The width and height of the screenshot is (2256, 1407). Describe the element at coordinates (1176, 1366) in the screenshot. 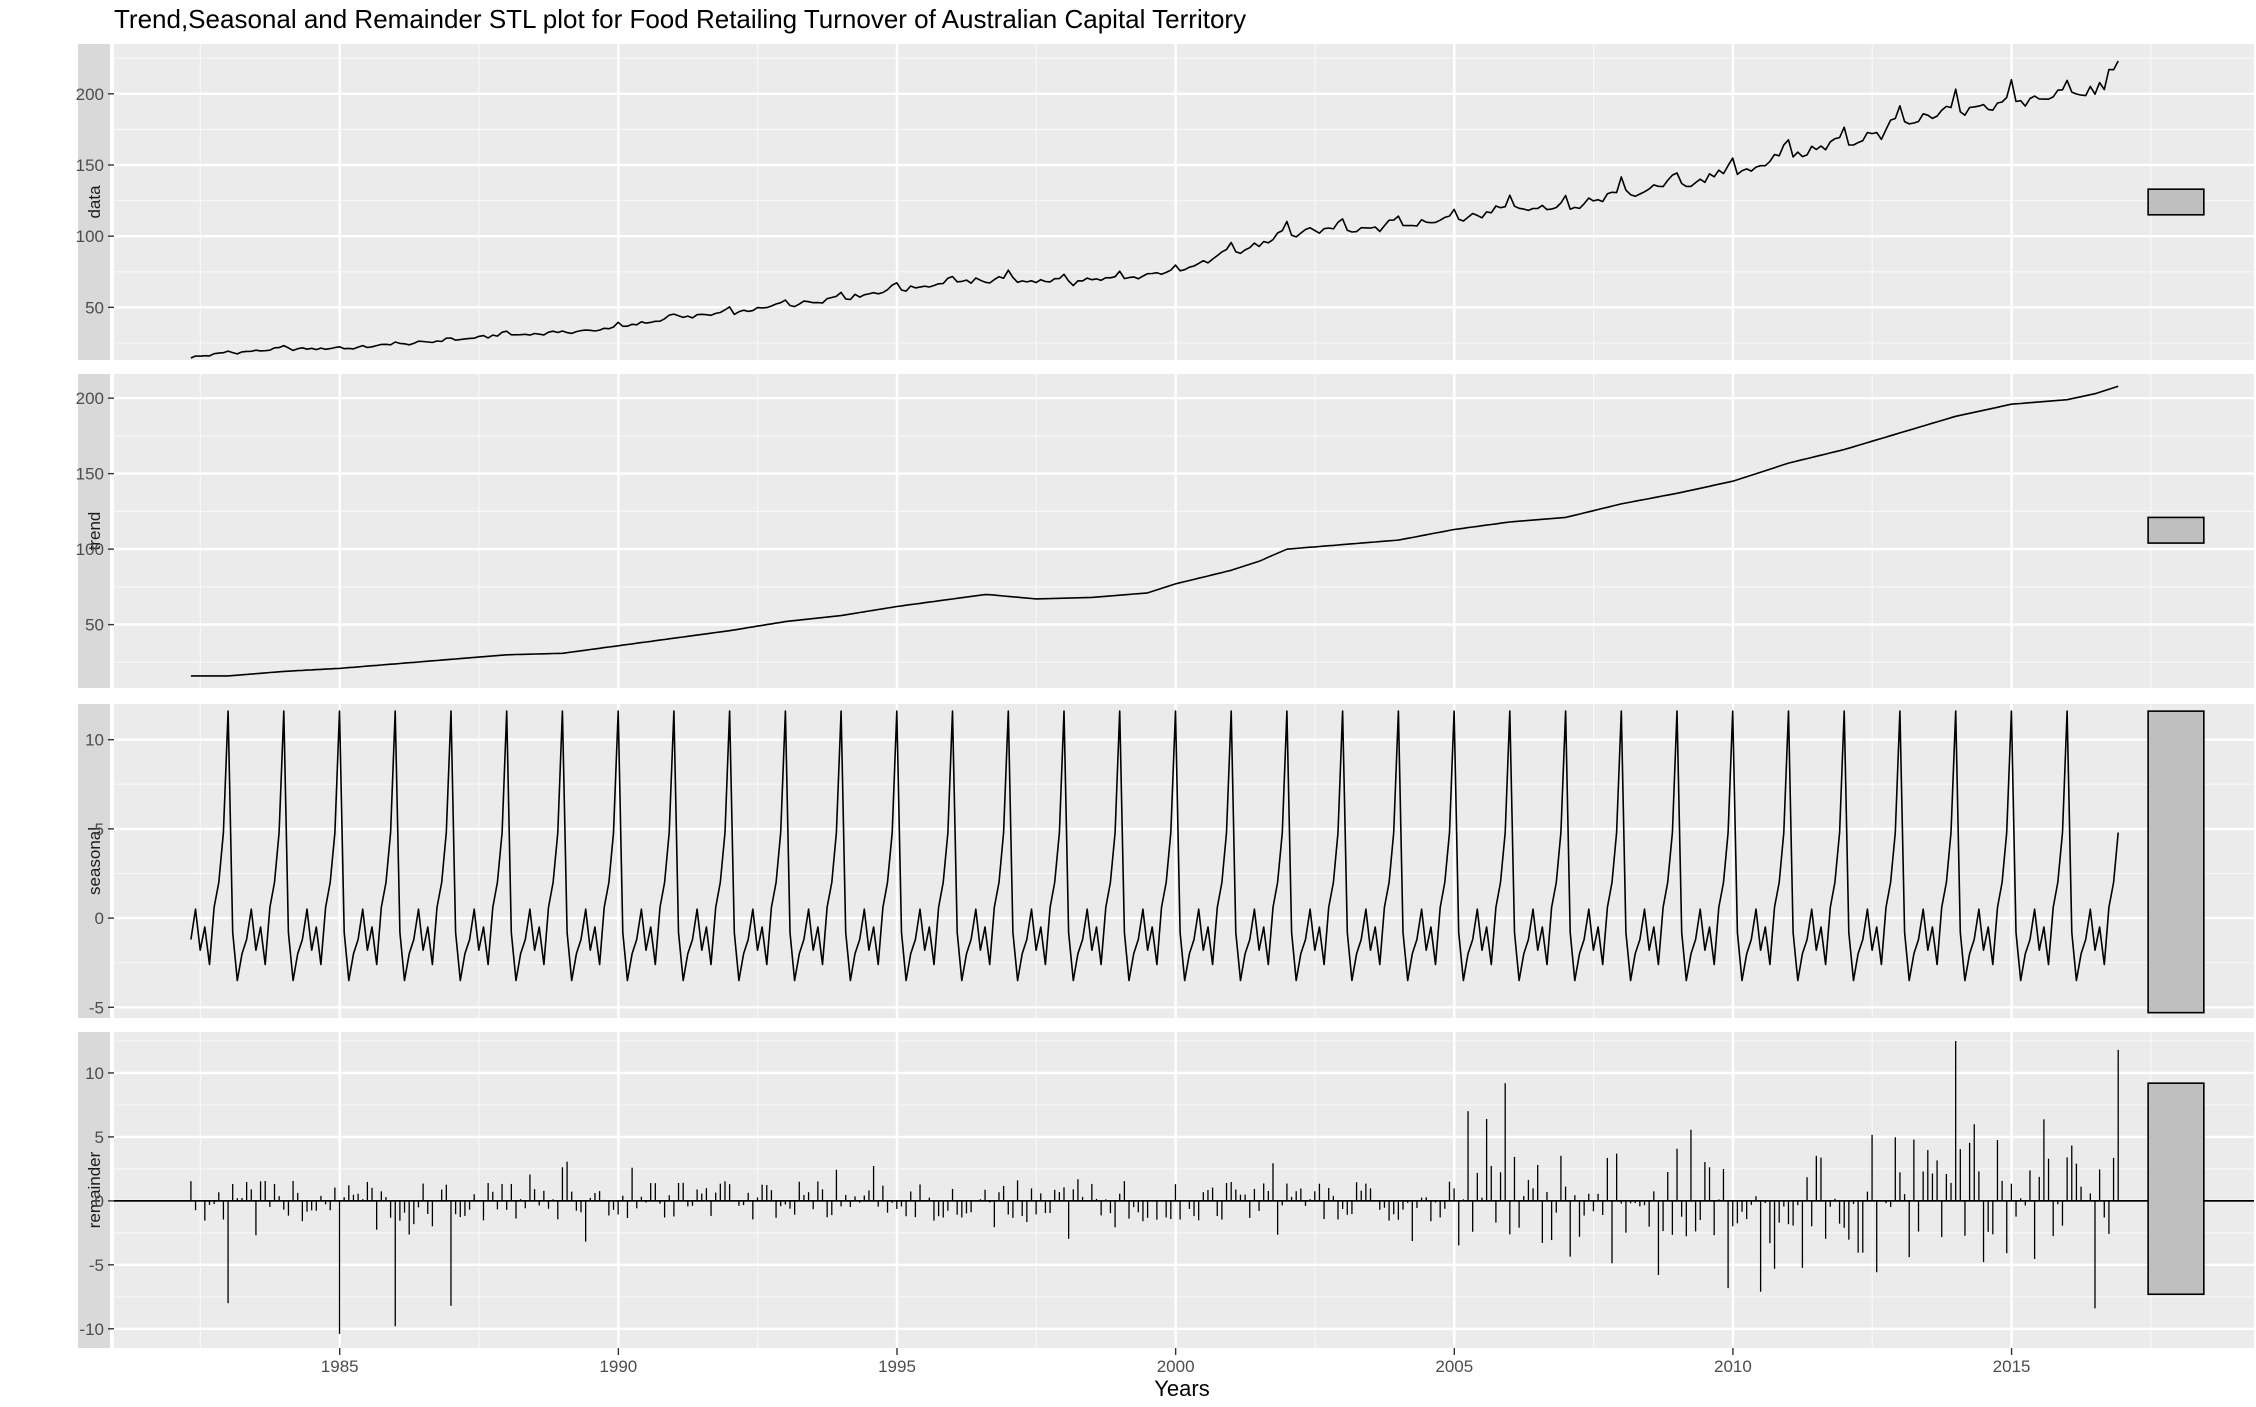

I see `x-tick-label: 2000` at that location.